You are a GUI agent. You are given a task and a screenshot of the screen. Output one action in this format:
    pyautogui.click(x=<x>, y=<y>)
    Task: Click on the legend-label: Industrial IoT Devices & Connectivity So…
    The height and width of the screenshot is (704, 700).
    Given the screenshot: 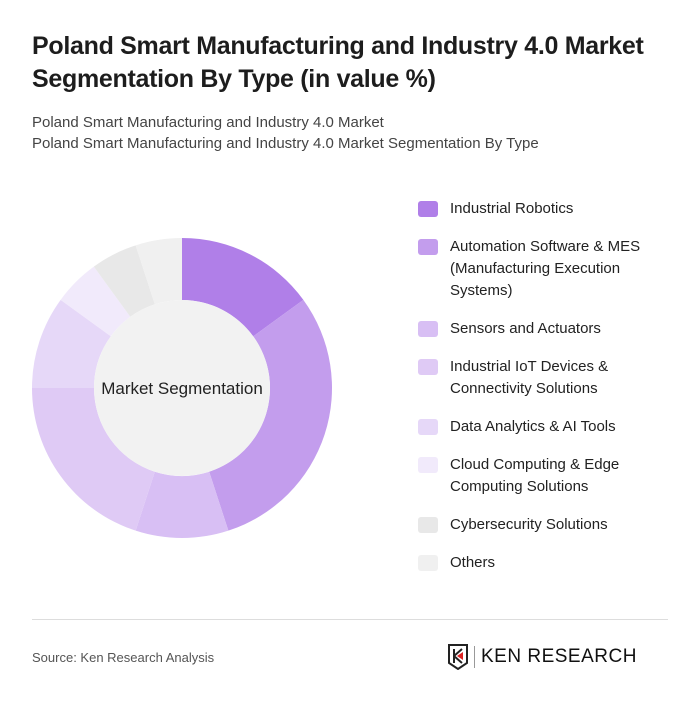 What is the action you would take?
    pyautogui.click(x=529, y=377)
    